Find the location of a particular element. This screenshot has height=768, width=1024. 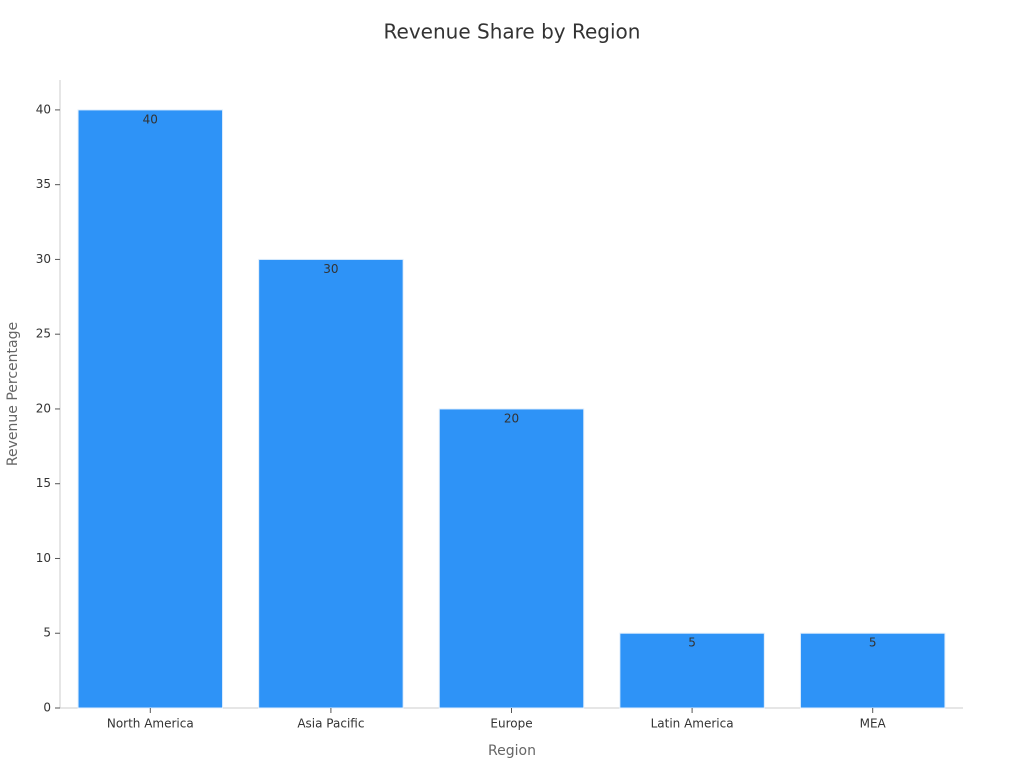

y-tick-label: 25 is located at coordinates (43, 334).